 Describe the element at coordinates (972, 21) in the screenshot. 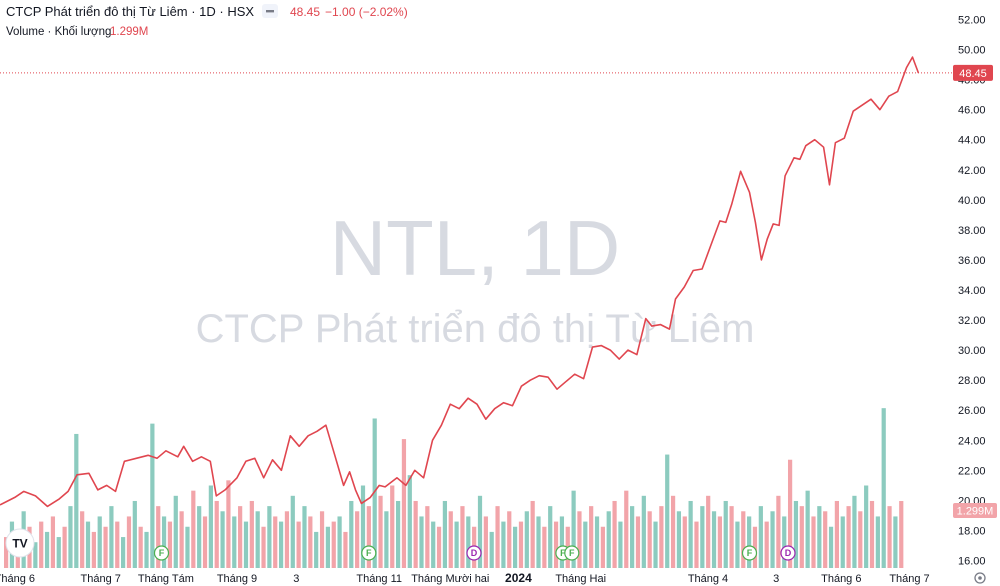

I see `y-tick-label: 52.00` at that location.